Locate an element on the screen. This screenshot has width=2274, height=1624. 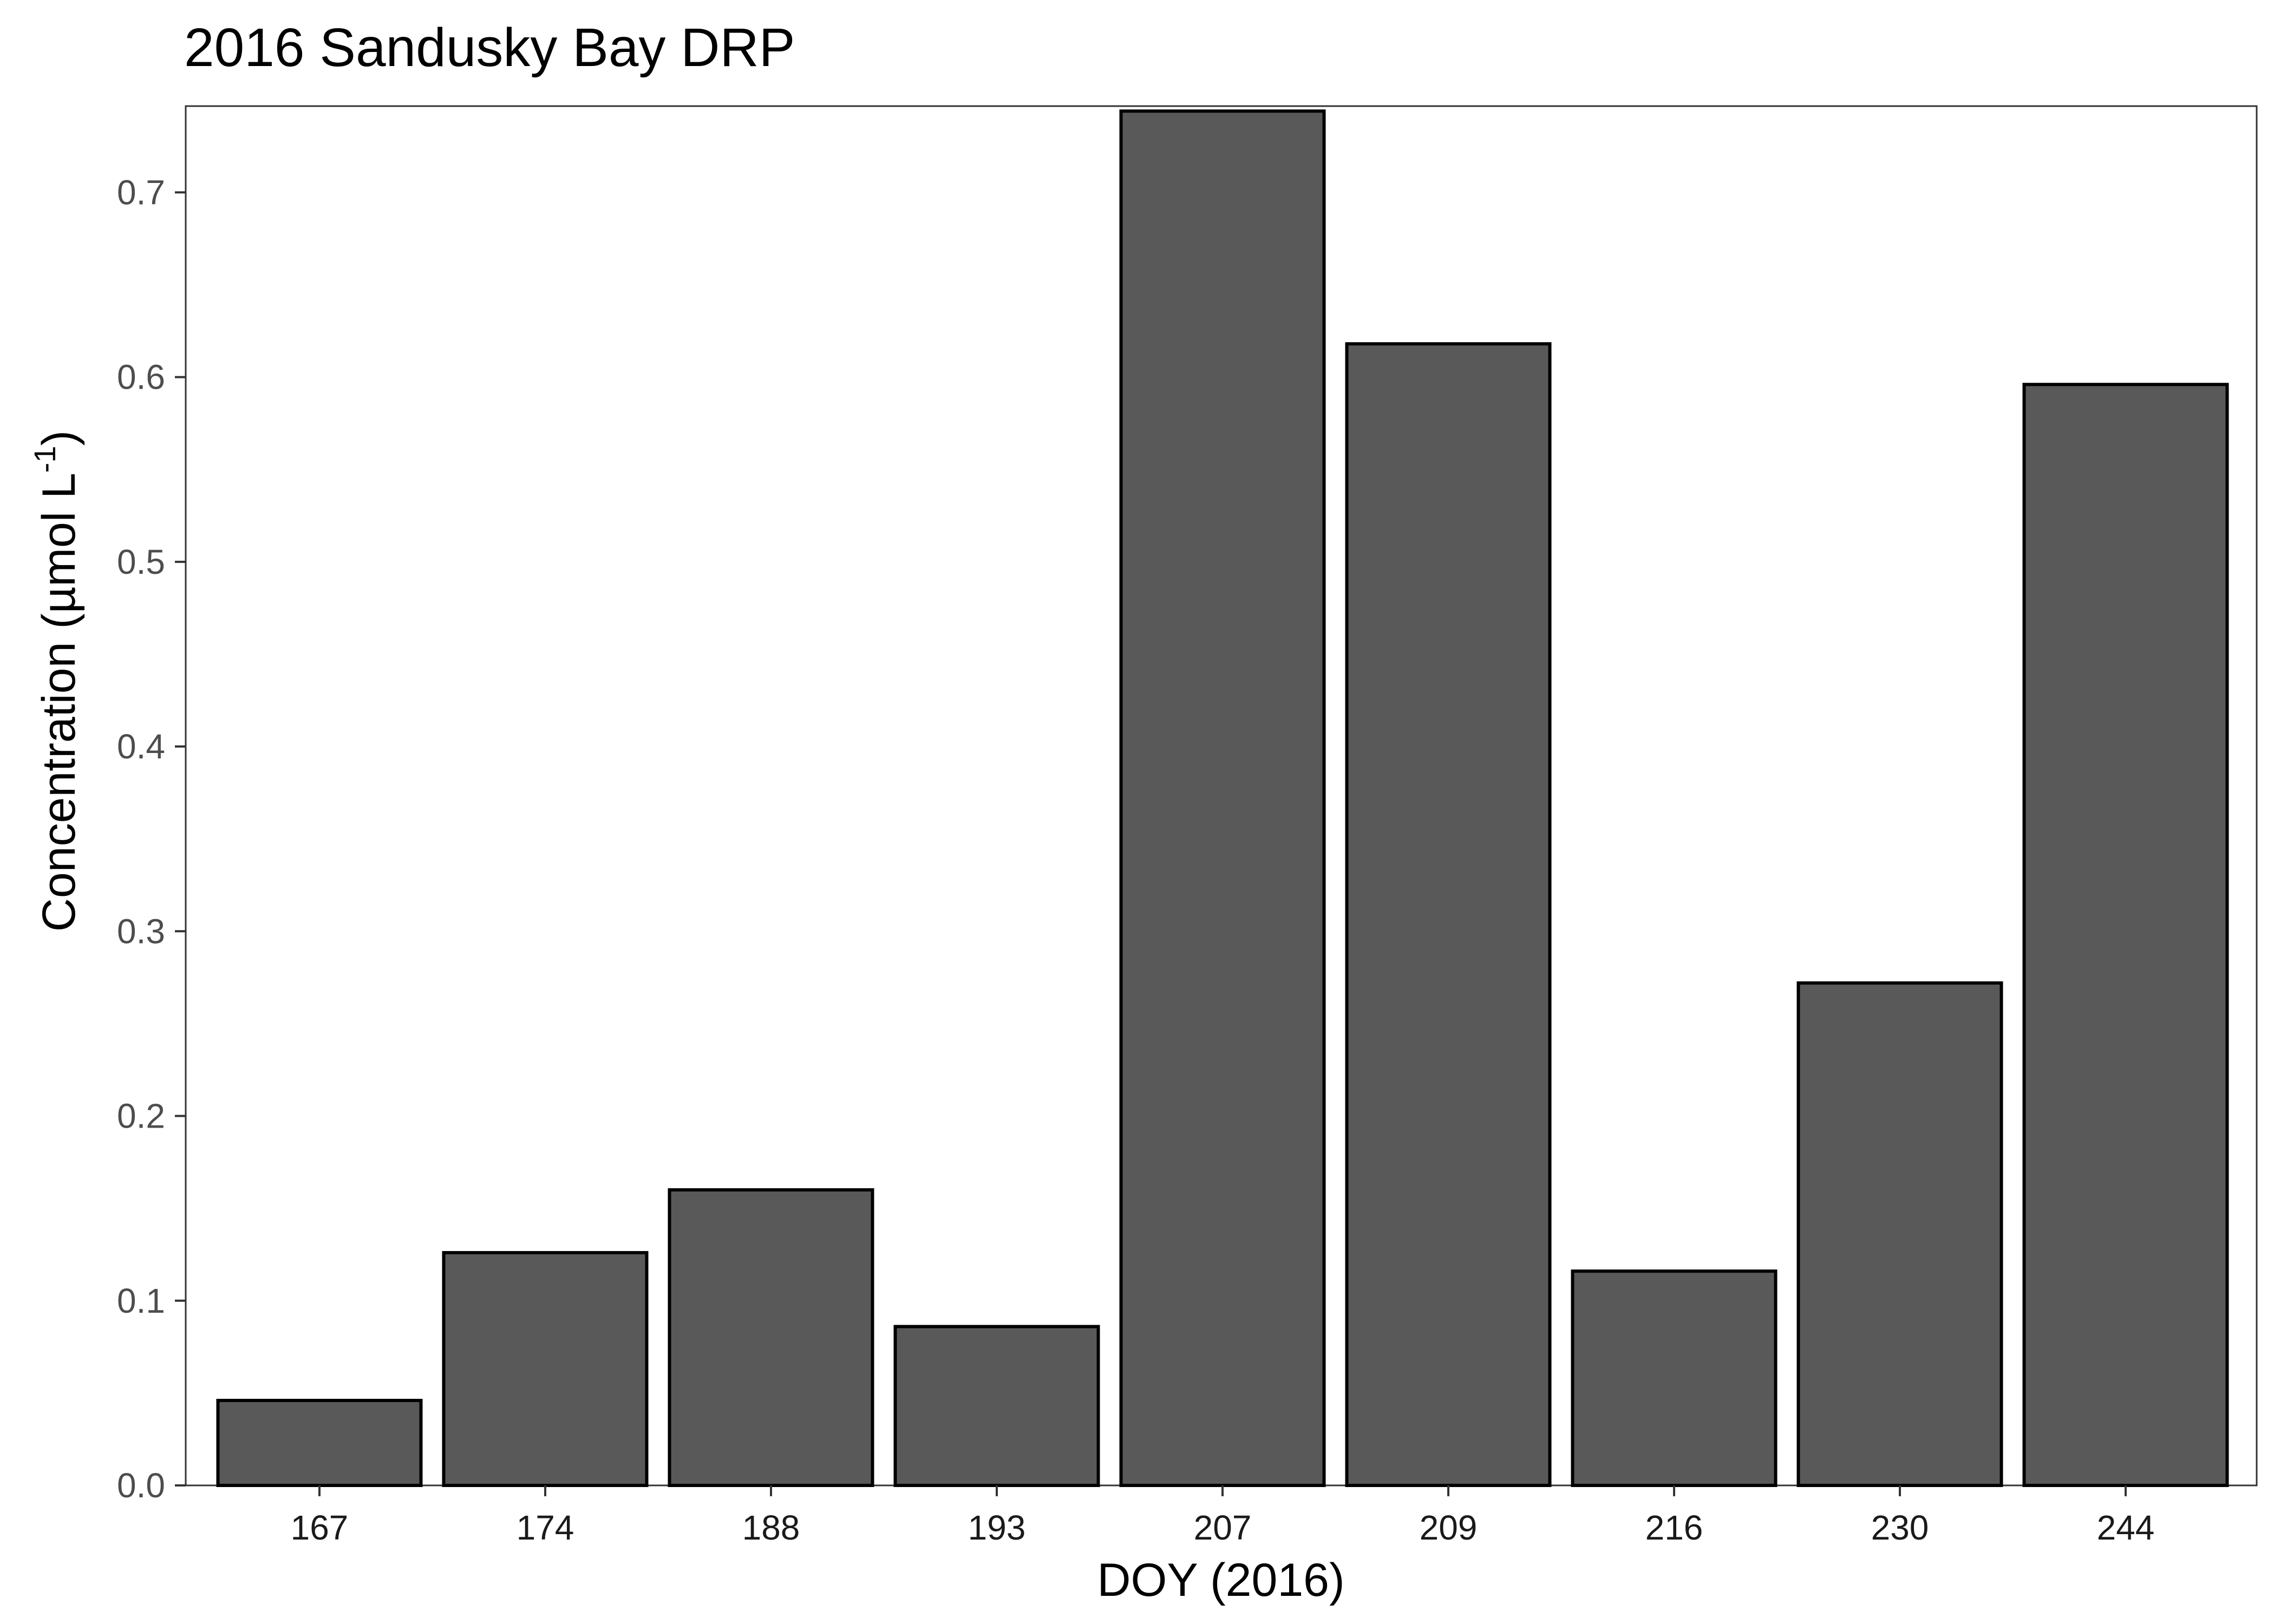
x-tick-label: 188 is located at coordinates (771, 1527).